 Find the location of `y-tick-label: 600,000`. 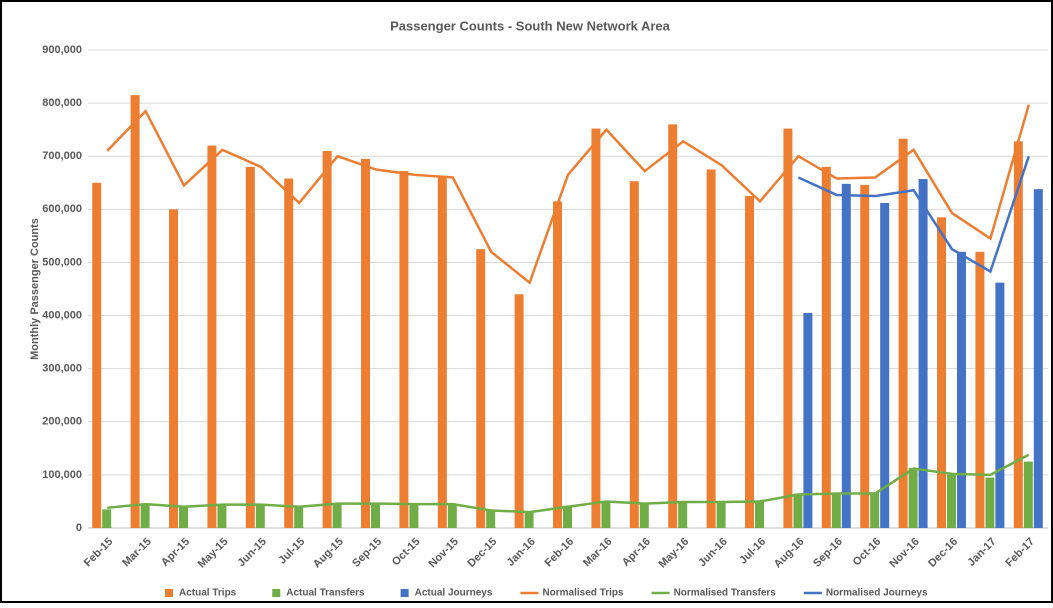

y-tick-label: 600,000 is located at coordinates (62, 209).